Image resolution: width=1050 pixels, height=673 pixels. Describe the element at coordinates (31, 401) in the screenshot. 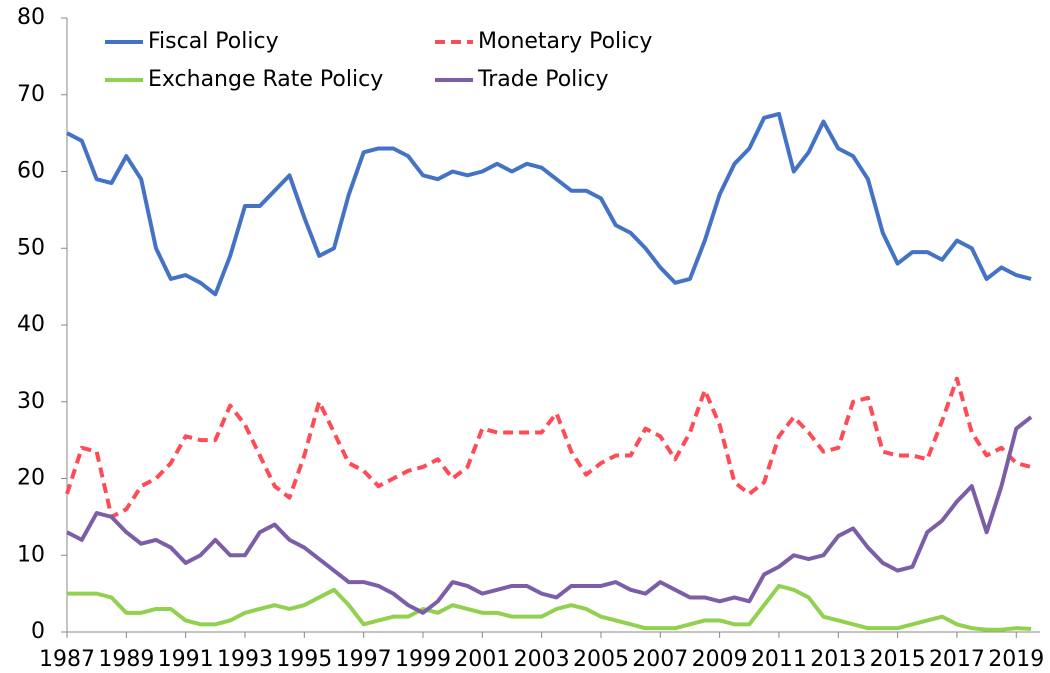

I see `y-tick-label: 30` at that location.